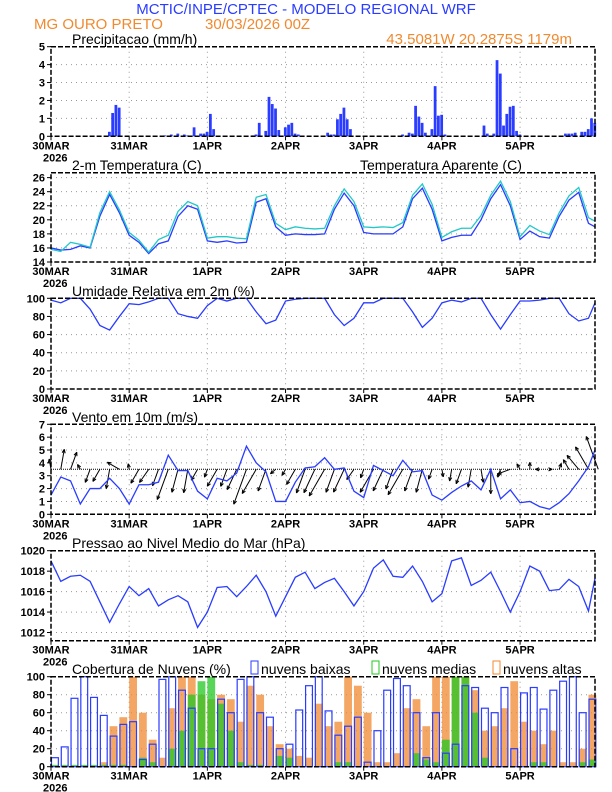  I want to click on precip-title: Precipitacao (mm/h), so click(134, 39).